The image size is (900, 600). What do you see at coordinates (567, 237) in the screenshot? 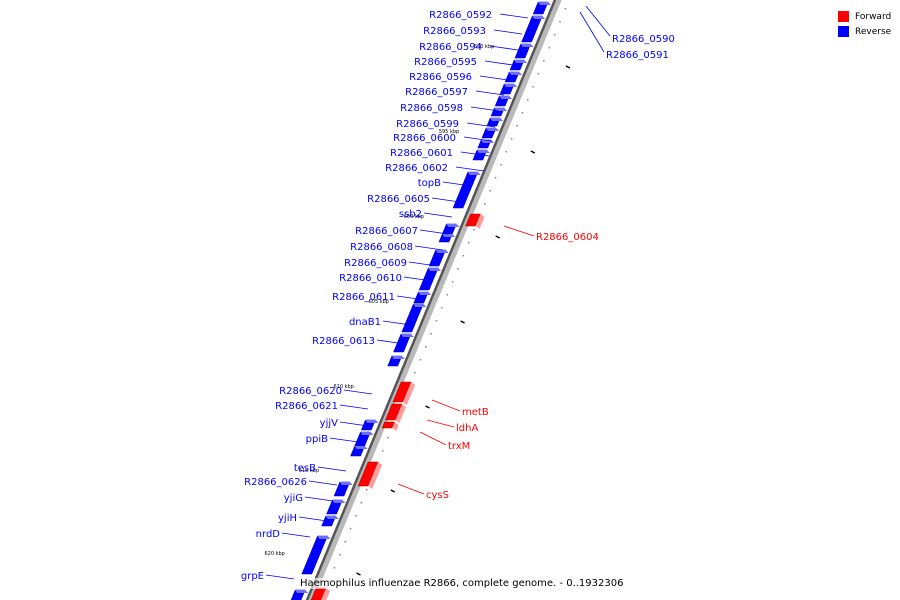
I see `forward-gene-label: R2866_0604` at bounding box center [567, 237].